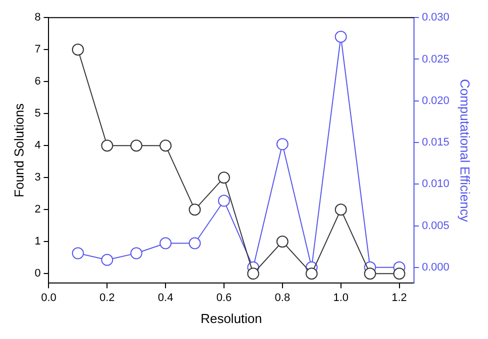 This screenshot has height=339, width=488. What do you see at coordinates (37, 50) in the screenshot?
I see `y-tick-label: 7` at bounding box center [37, 50].